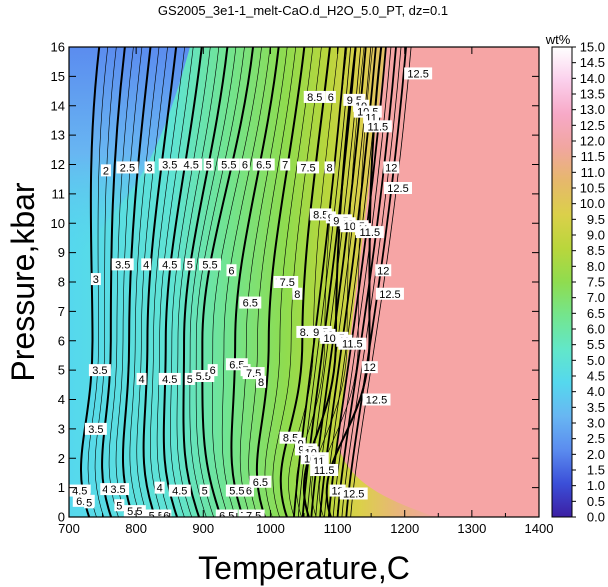 This screenshot has height=587, width=608. I want to click on colorbar-tick-label: 3.0, so click(596, 423).